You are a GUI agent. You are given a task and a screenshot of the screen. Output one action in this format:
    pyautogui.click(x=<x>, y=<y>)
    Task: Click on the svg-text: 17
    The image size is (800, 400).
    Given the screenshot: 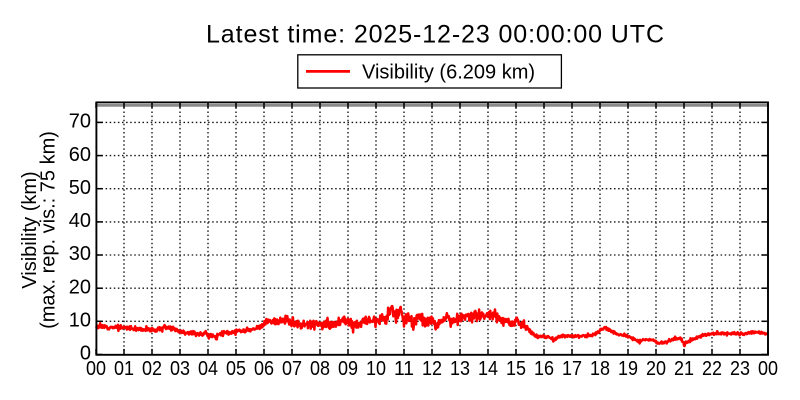 What is the action you would take?
    pyautogui.click(x=572, y=369)
    